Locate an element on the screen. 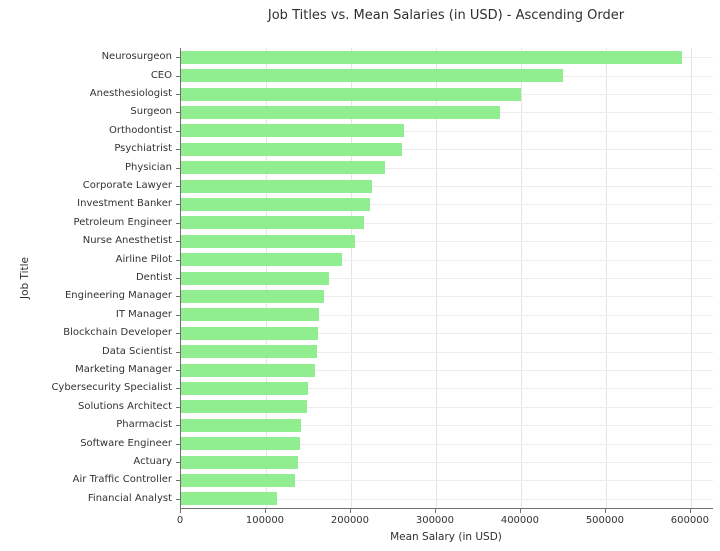  y-tick-label: Solutions Architect is located at coordinates (125, 406).